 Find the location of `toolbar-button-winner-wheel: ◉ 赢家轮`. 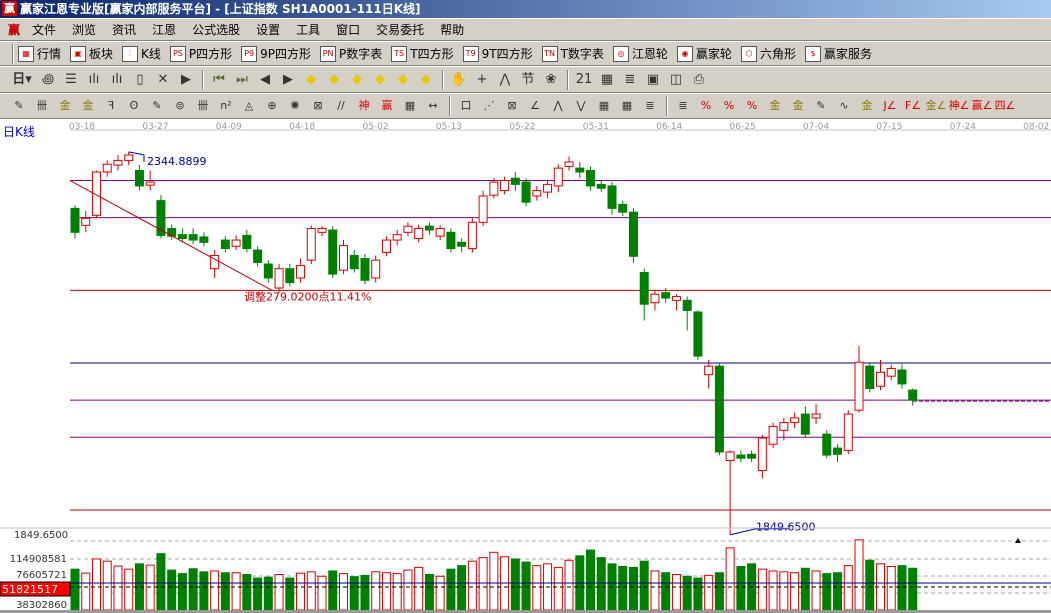

toolbar-button-winner-wheel: ◉ 赢家轮 is located at coordinates (704, 53).